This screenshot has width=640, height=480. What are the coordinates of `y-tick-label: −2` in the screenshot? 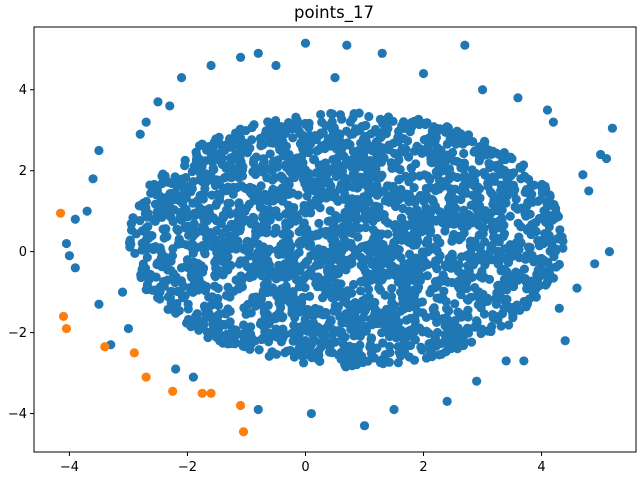 It's located at (17, 333).